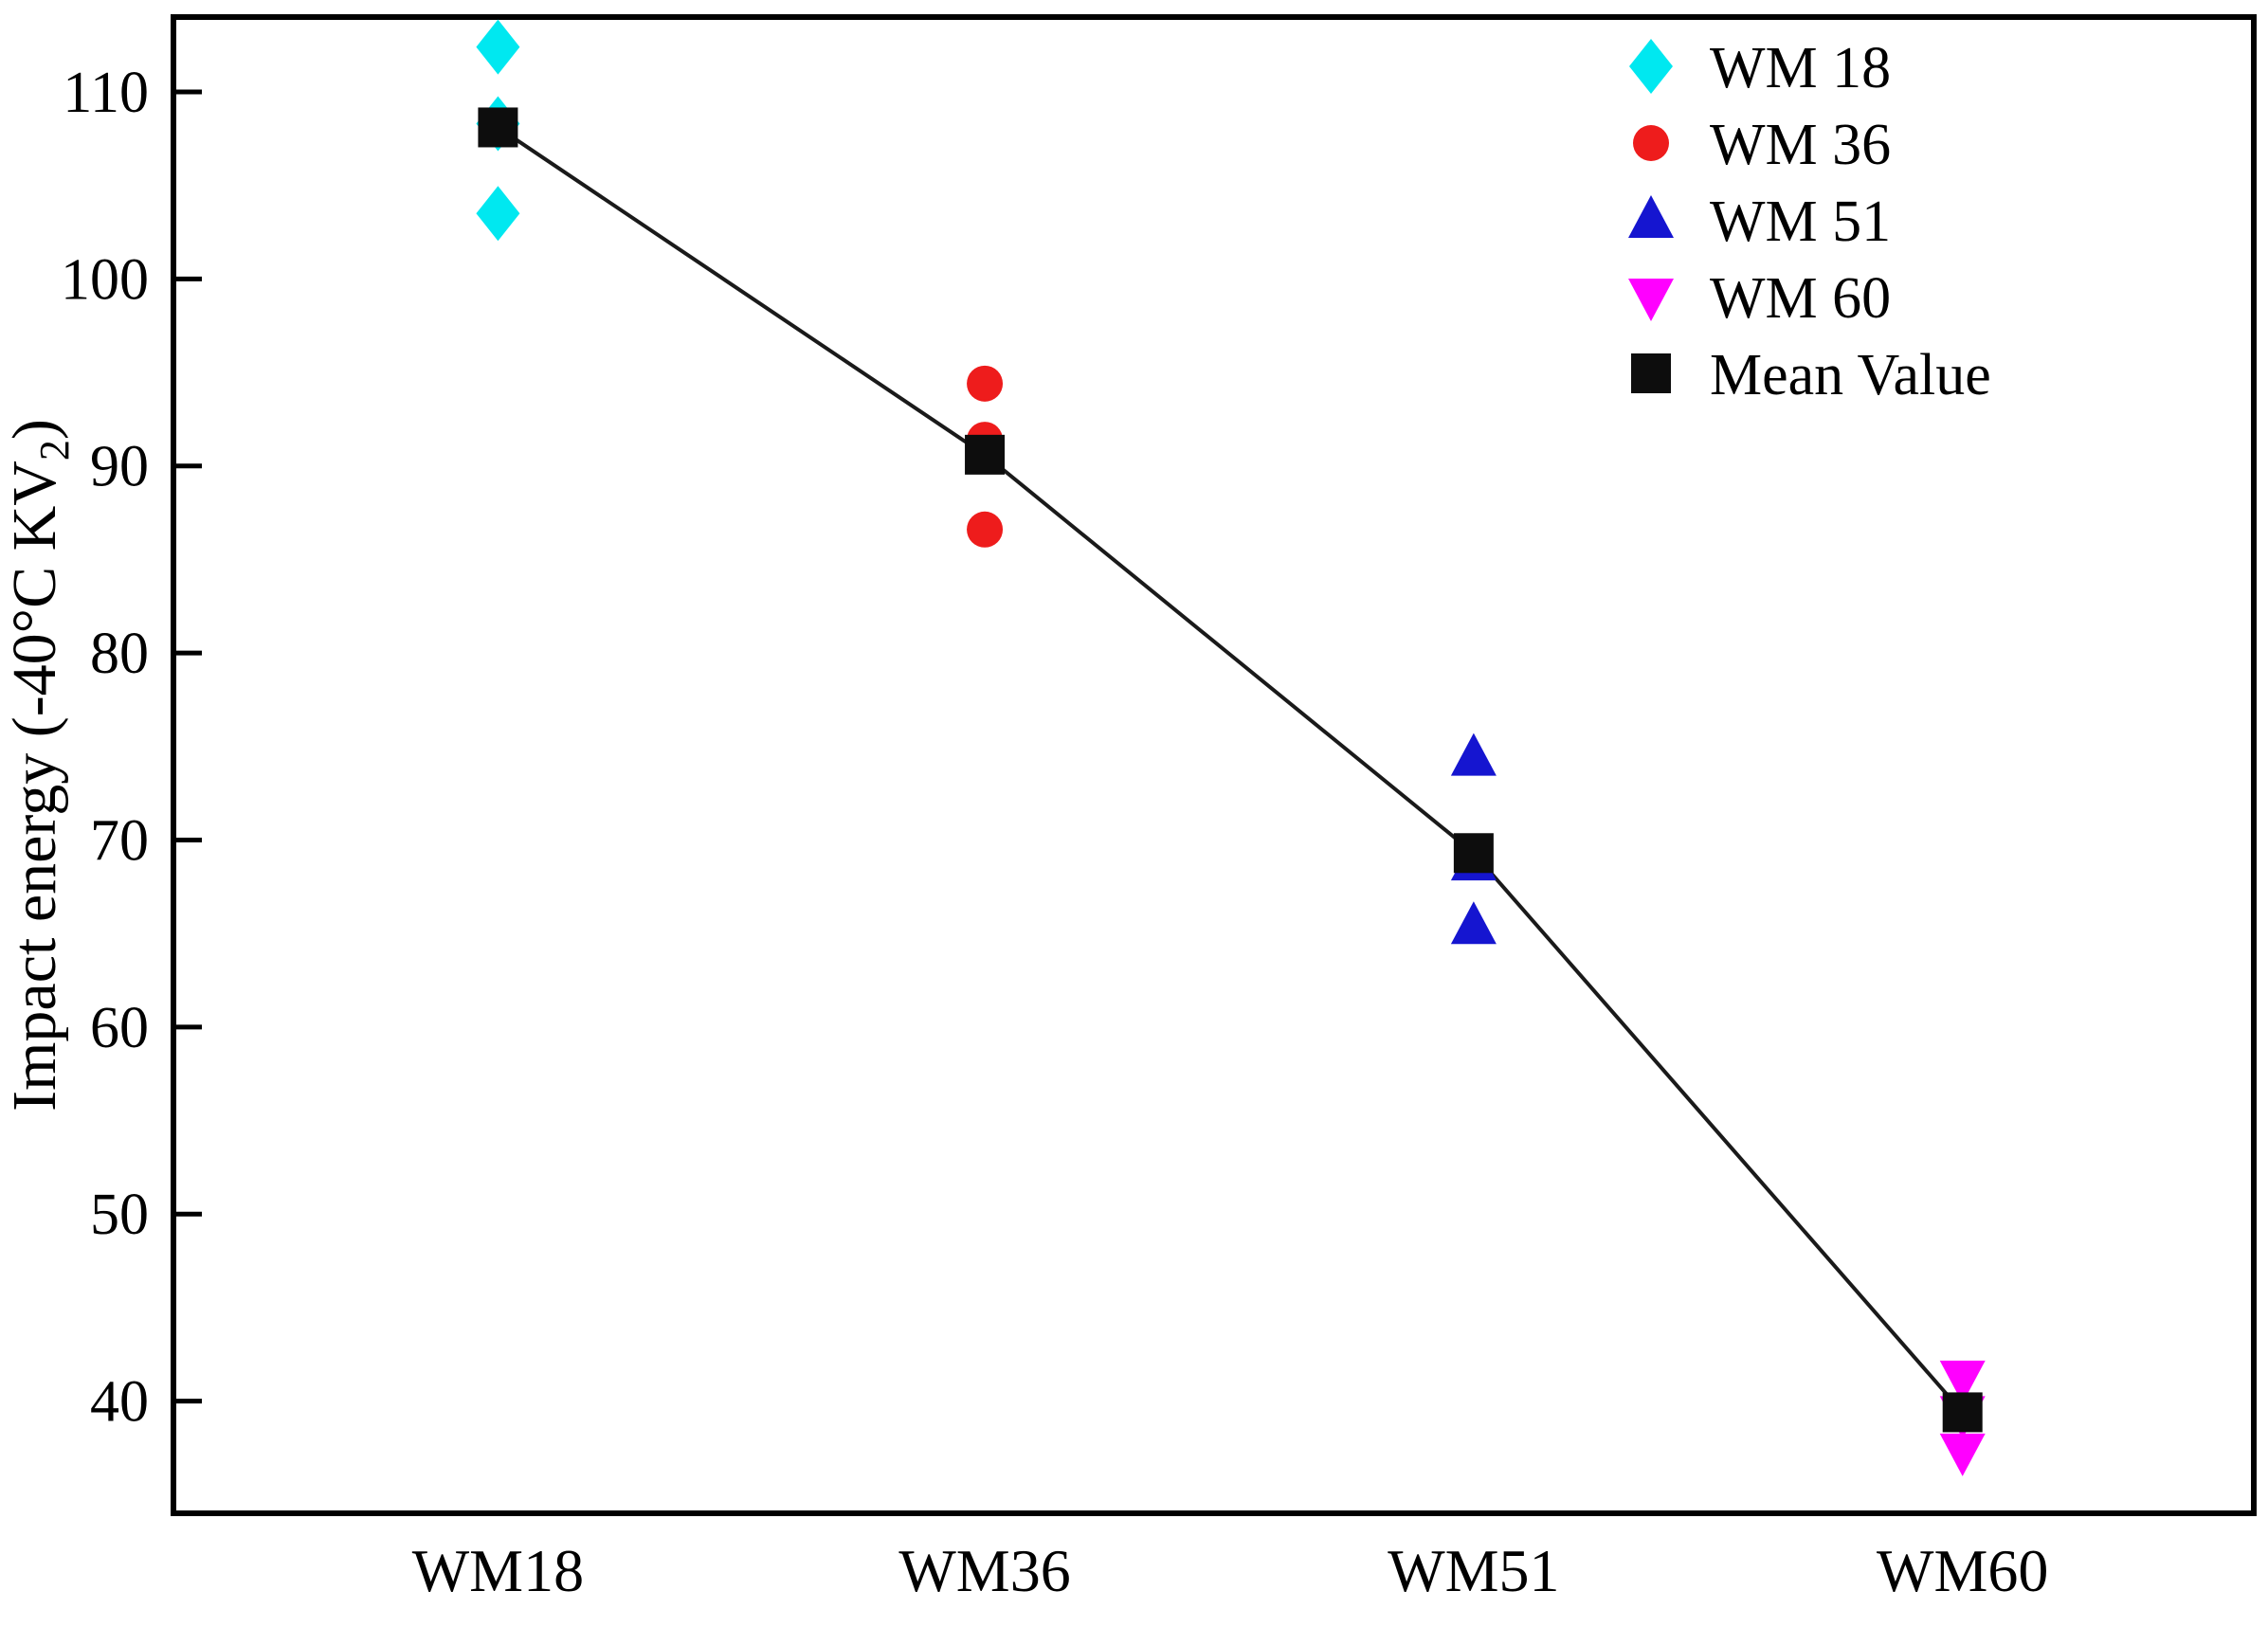 Image resolution: width=2268 pixels, height=1627 pixels. Describe the element at coordinates (1651, 143) in the screenshot. I see `legend-marker-circle` at that location.